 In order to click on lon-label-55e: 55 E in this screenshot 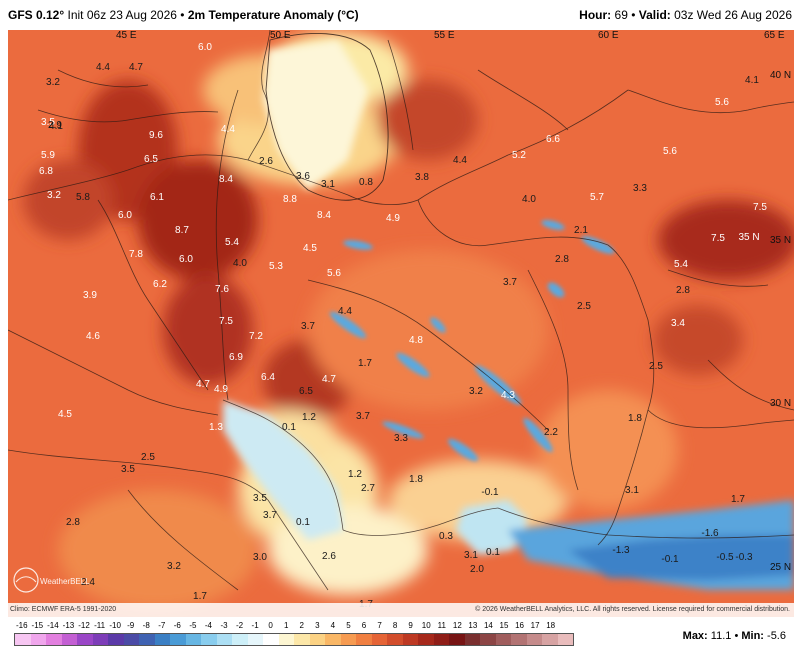, I will do `click(444, 35)`.